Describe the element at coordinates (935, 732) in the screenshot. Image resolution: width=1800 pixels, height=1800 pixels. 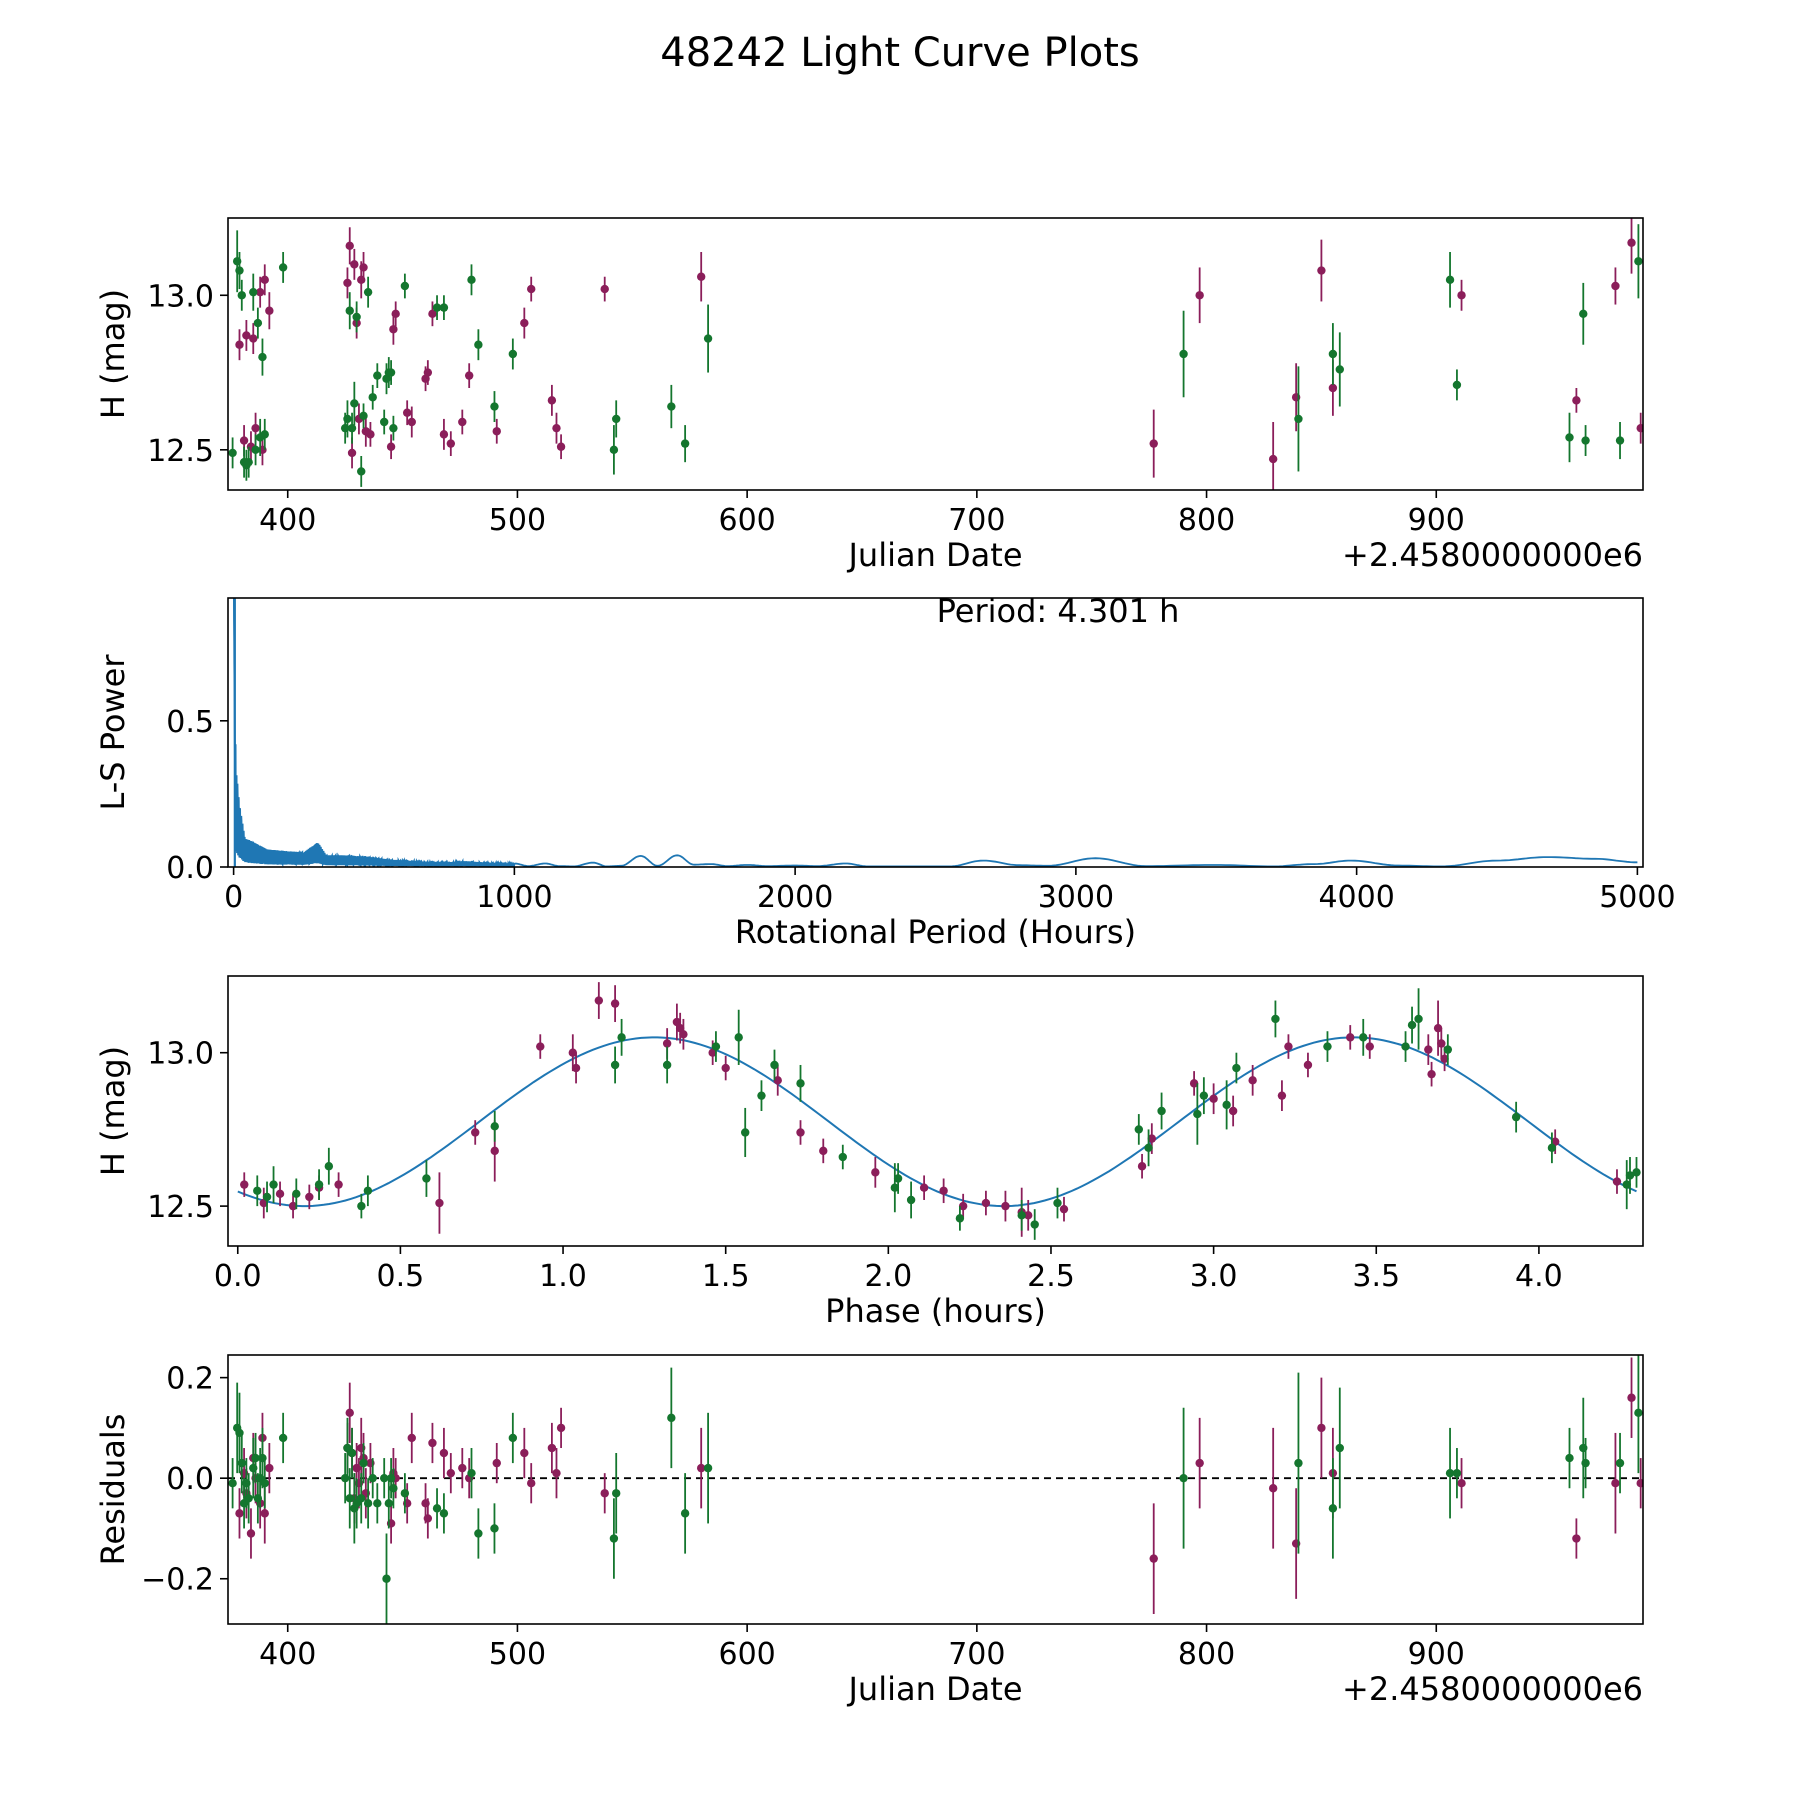
I see `plot-area` at that location.